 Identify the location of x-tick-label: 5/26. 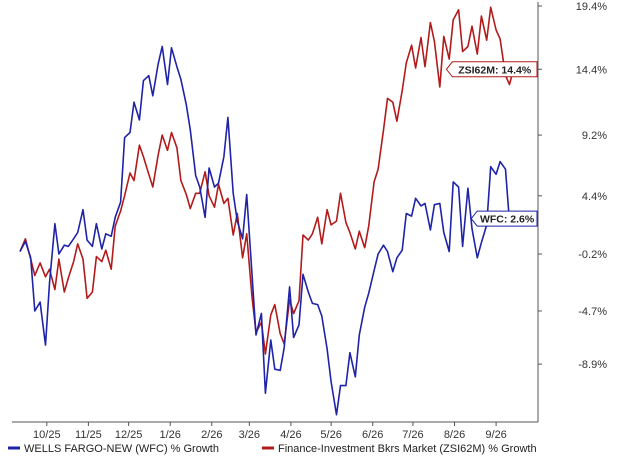
(330, 435).